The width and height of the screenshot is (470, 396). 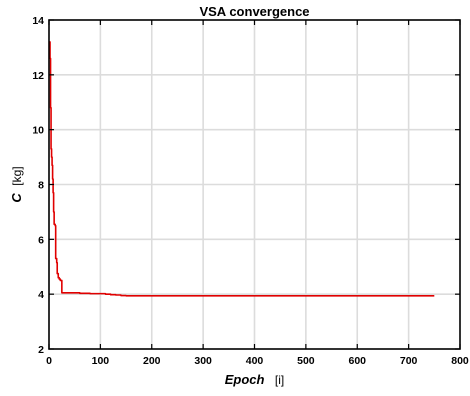 What do you see at coordinates (49, 361) in the screenshot?
I see `x-tick-label: 0` at bounding box center [49, 361].